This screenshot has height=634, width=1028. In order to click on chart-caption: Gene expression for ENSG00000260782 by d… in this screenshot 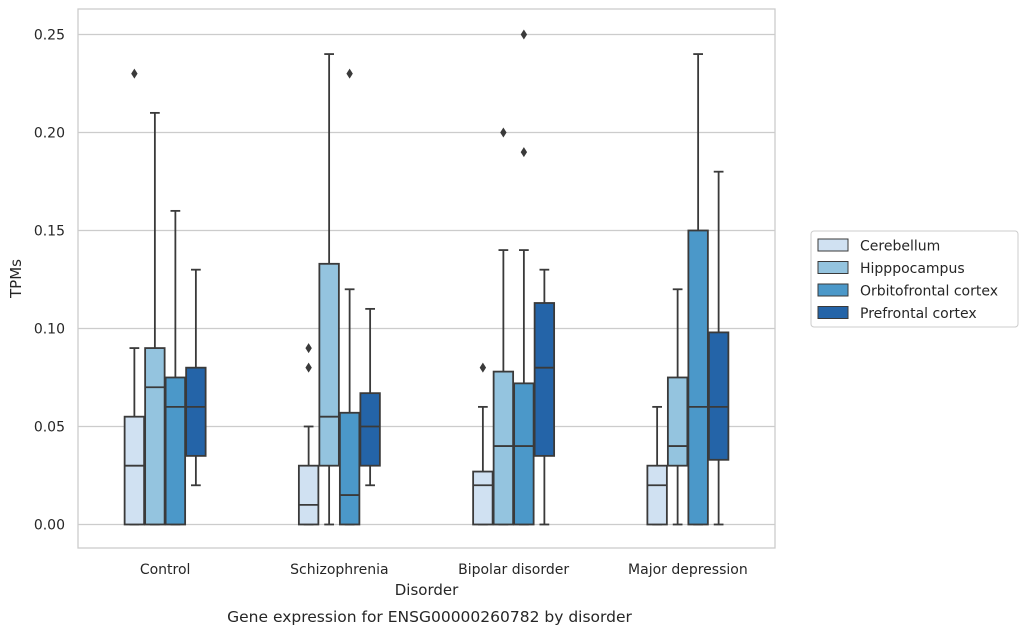, I will do `click(429, 617)`.